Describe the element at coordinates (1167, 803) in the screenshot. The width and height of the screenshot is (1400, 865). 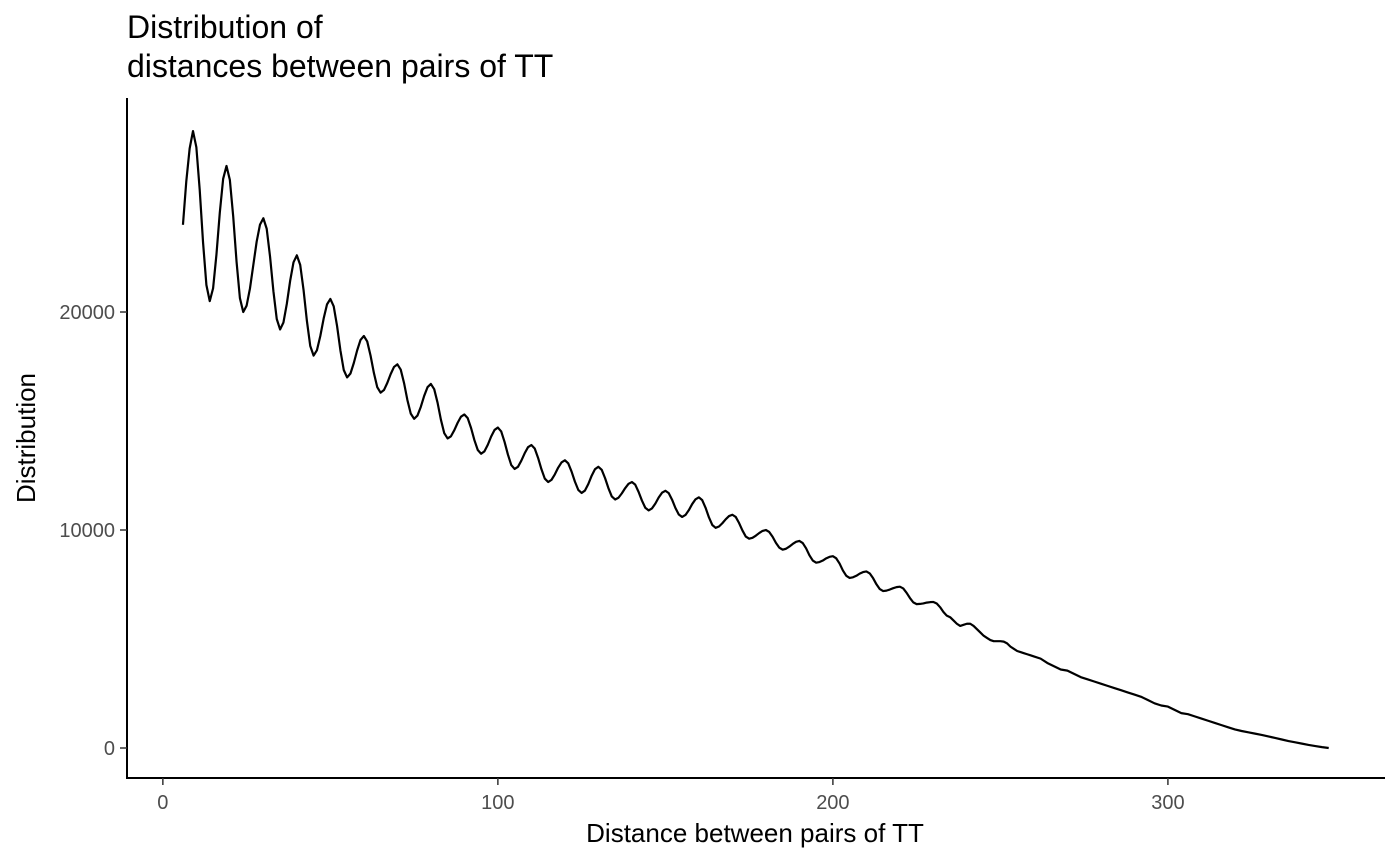
I see `x-tick-label: 300` at that location.